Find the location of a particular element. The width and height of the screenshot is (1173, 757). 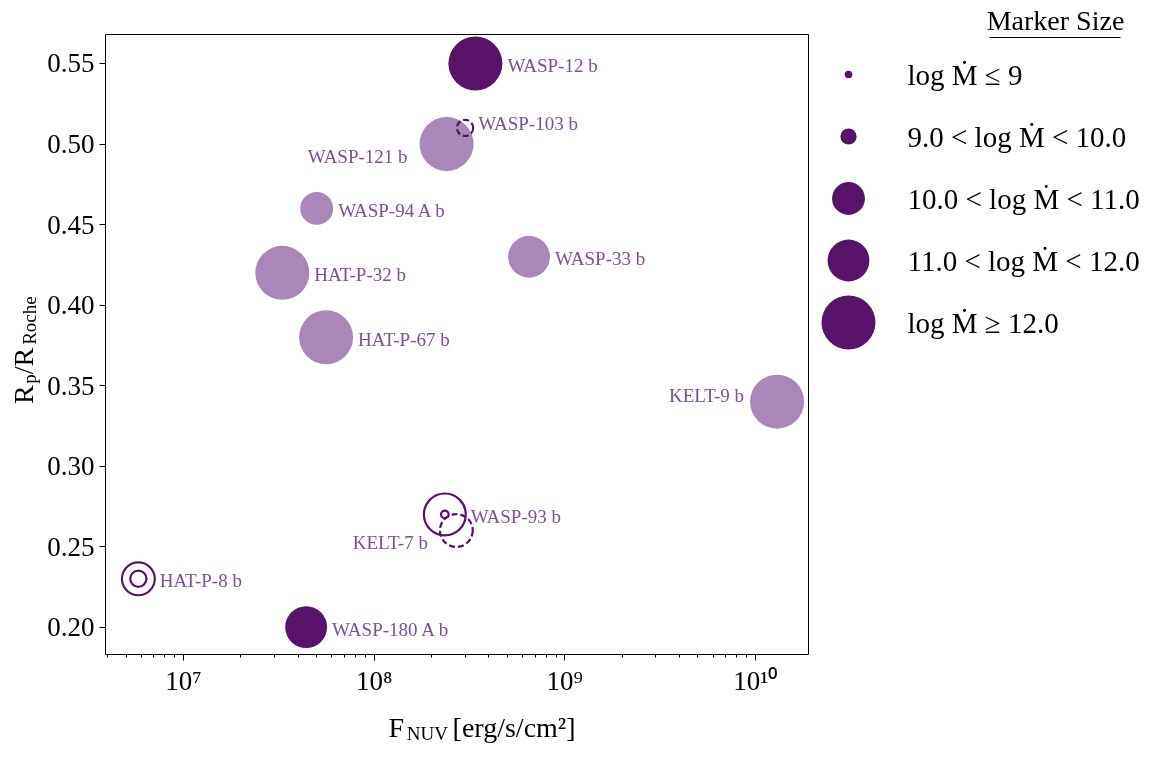

annotation: WASP-12 b is located at coordinates (552, 65).